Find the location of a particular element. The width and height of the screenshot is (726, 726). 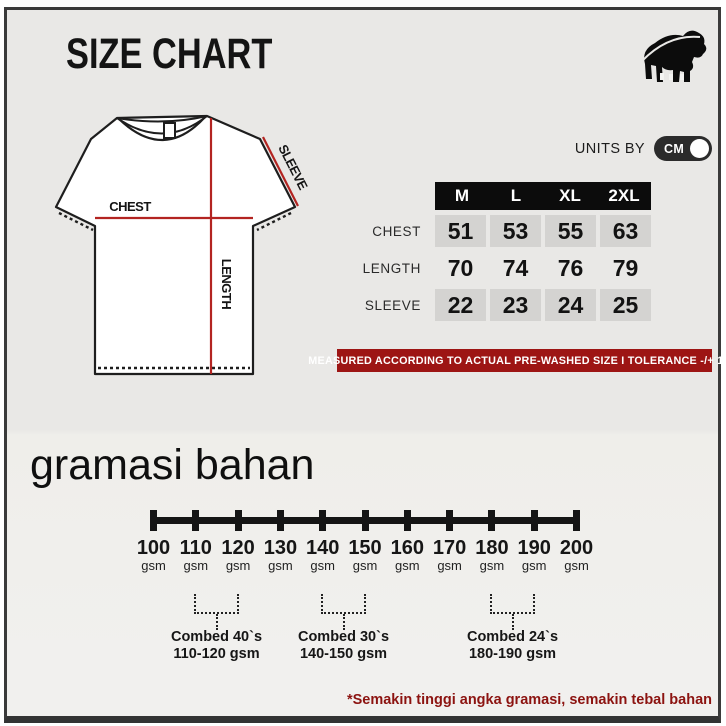

scale-value: 140 is located at coordinates (323, 548).